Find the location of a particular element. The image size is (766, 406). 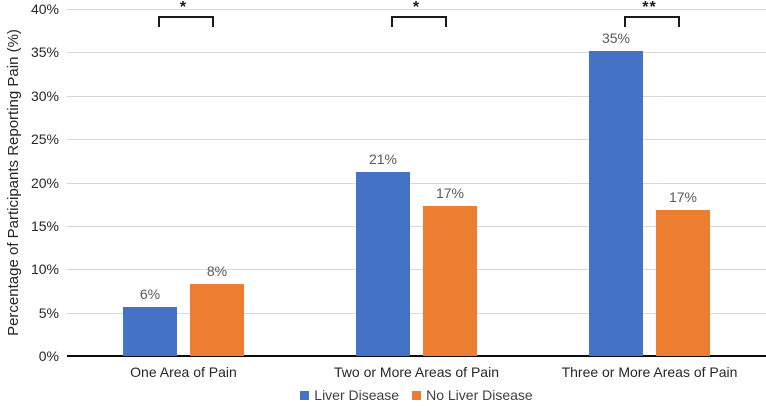

legend-label: Liver Disease is located at coordinates (357, 395).